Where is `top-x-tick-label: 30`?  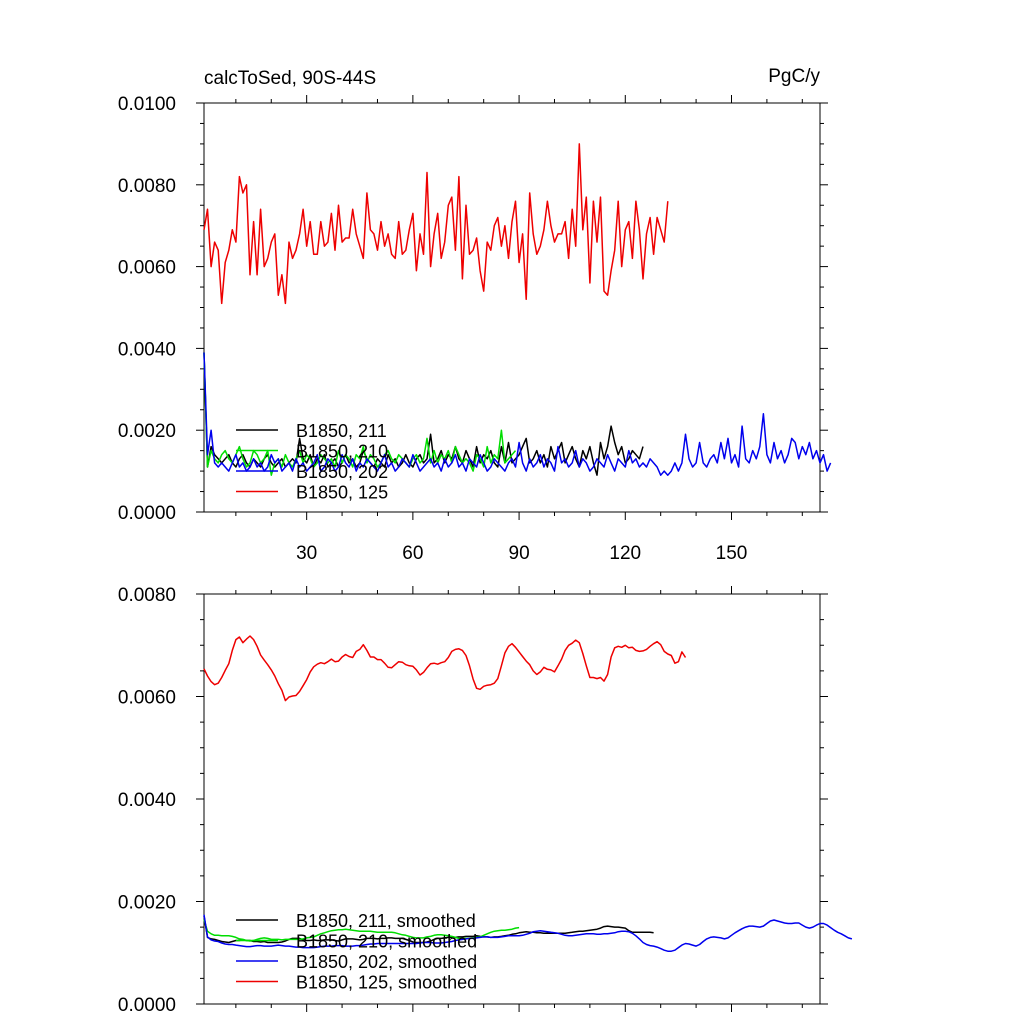
top-x-tick-label: 30 is located at coordinates (306, 553).